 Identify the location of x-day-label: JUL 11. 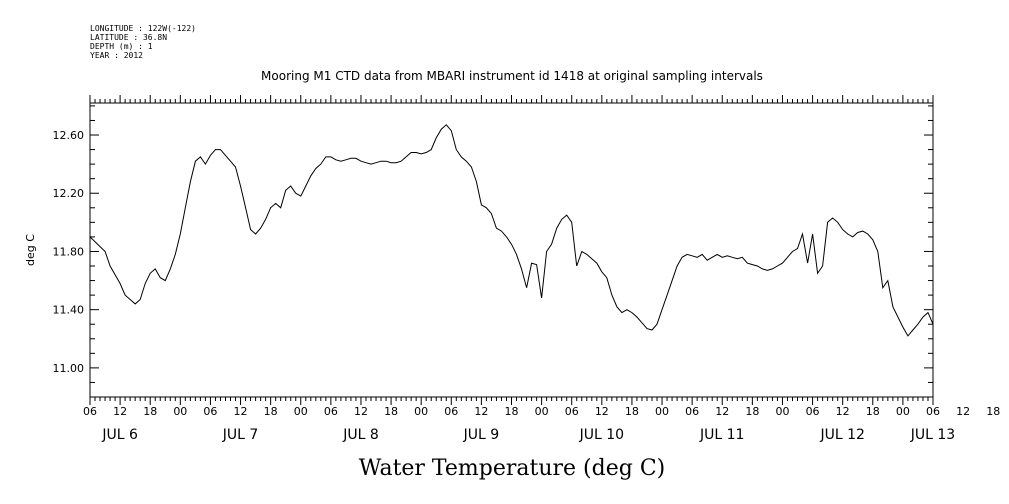
(721, 435).